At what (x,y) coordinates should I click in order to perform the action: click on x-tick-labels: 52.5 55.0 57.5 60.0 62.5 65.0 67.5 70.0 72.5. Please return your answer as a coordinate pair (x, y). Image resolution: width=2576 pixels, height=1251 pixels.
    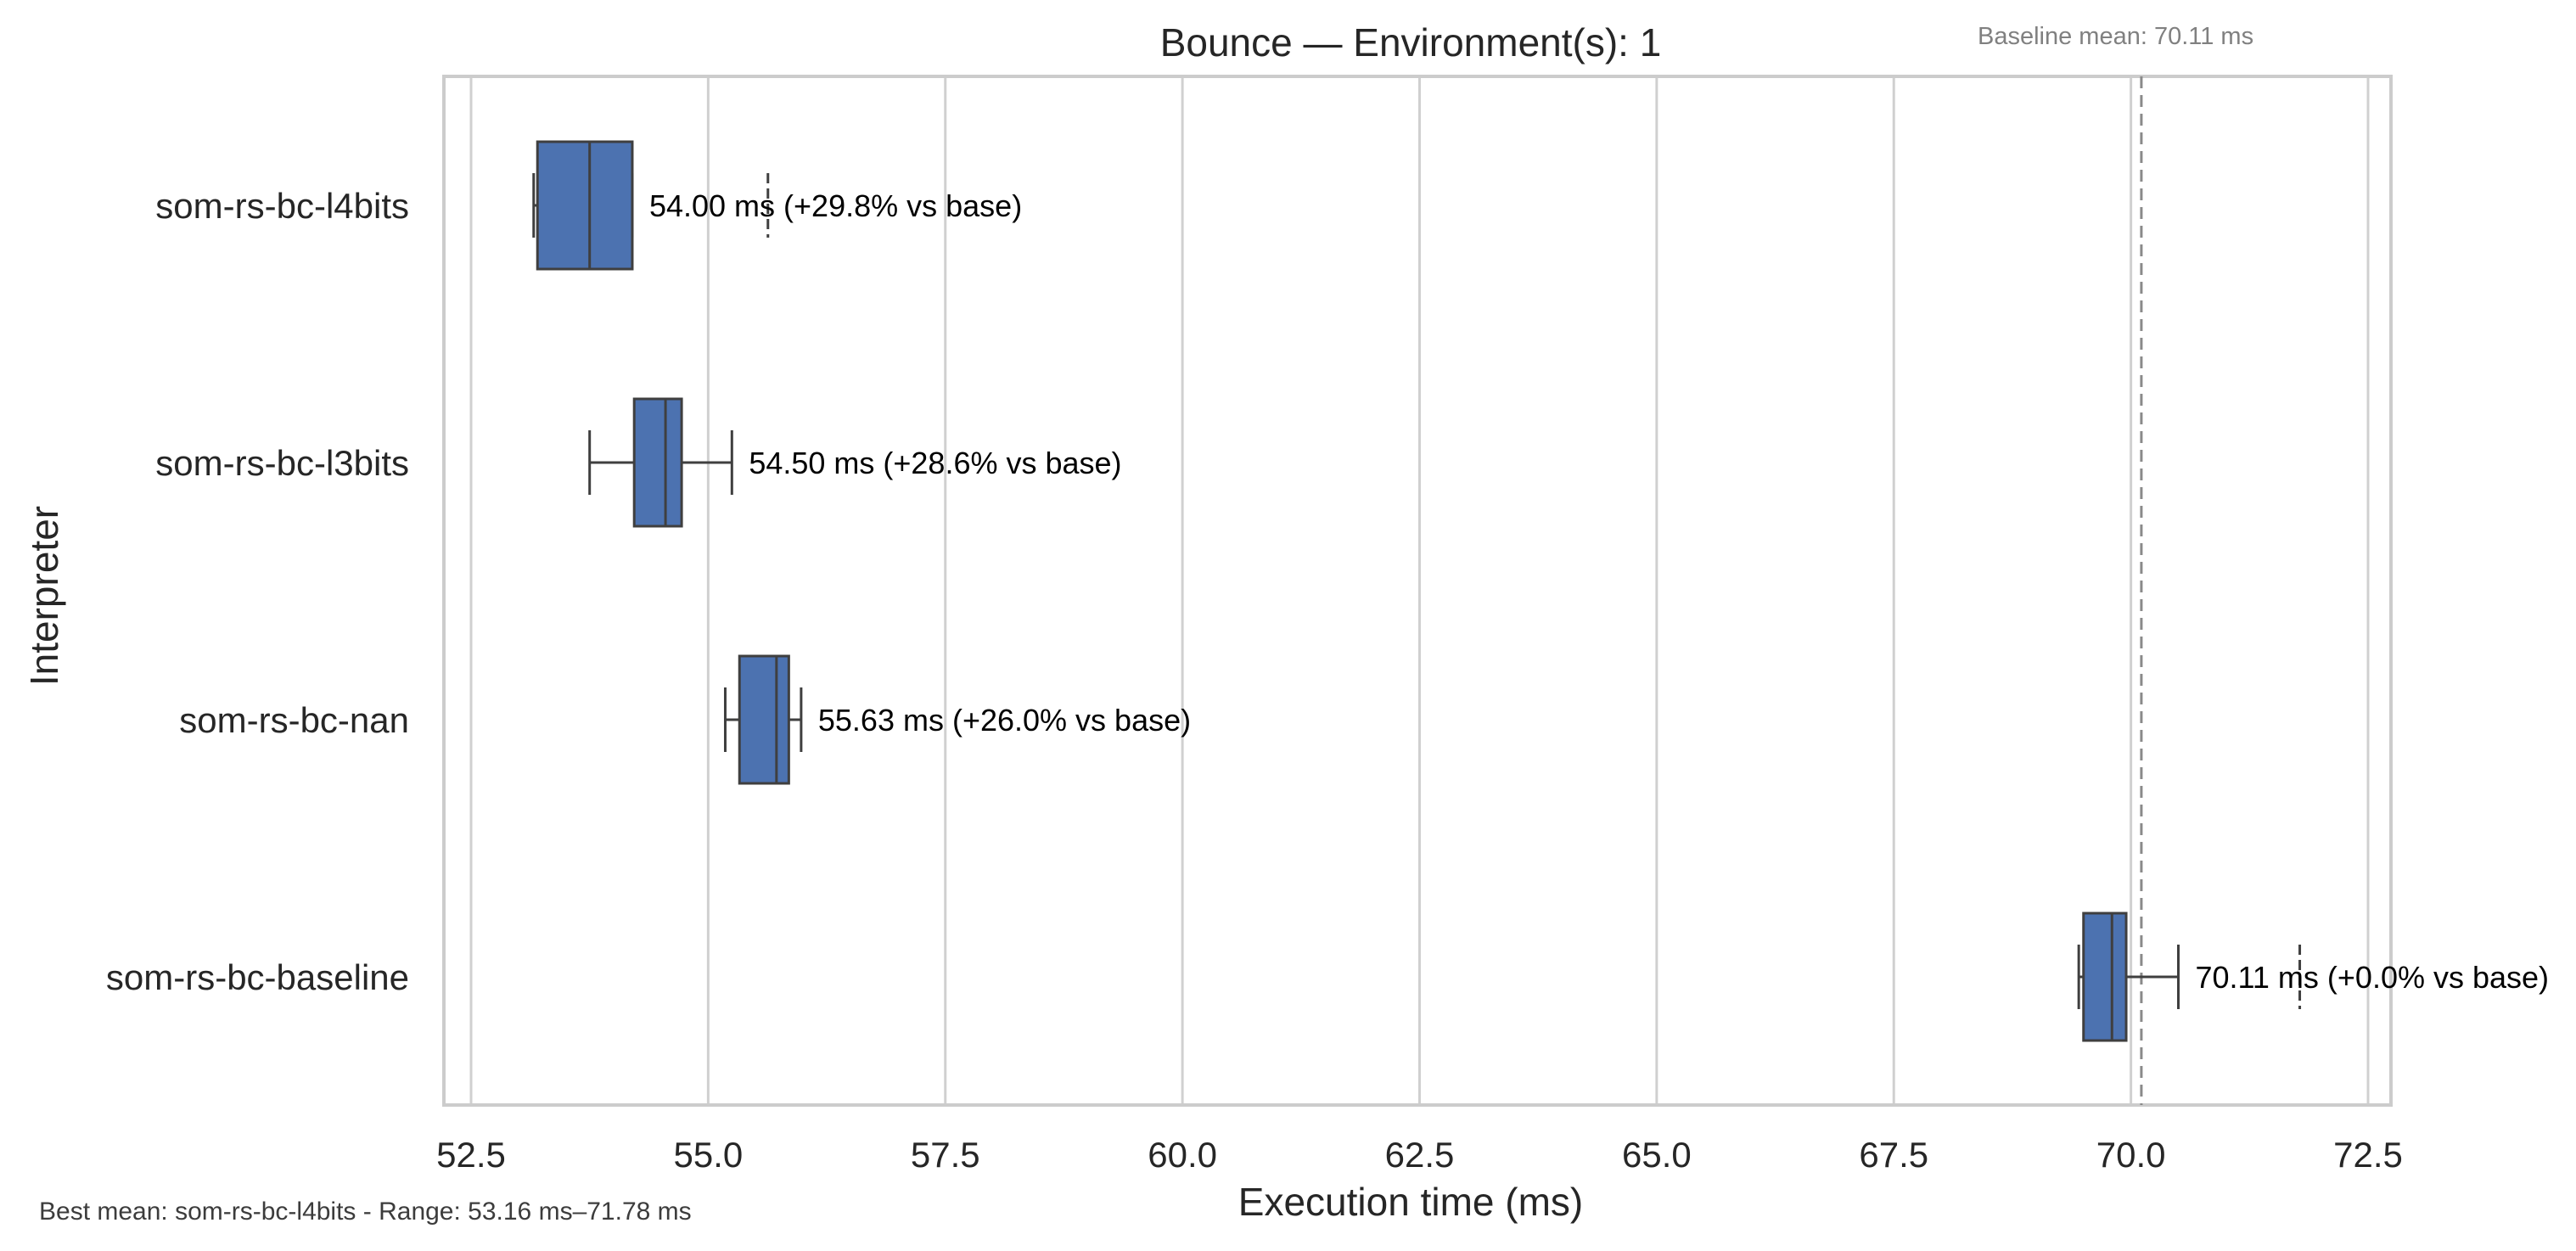
    Looking at the image, I should click on (1419, 1155).